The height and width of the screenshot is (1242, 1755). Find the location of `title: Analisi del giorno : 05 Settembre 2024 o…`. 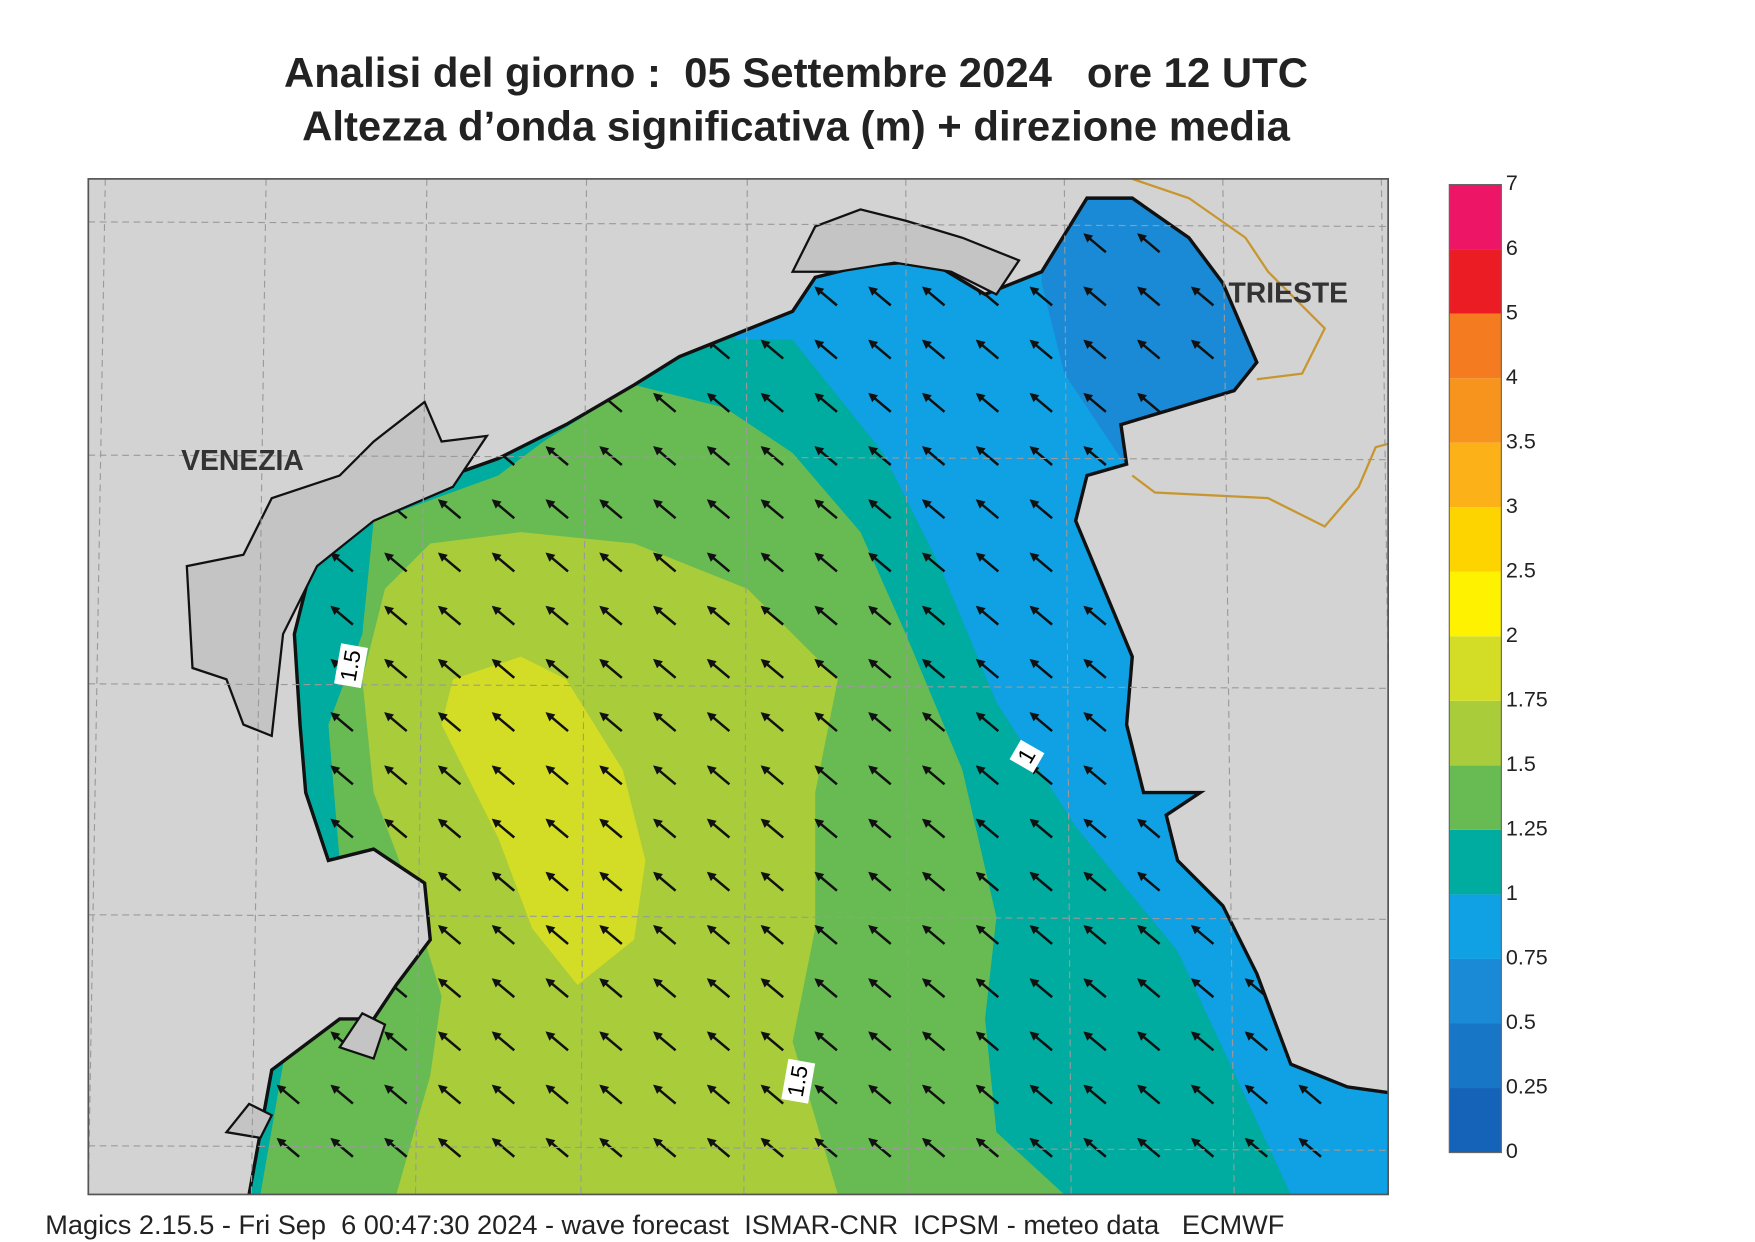

title: Analisi del giorno : 05 Settembre 2024 o… is located at coordinates (796, 72).